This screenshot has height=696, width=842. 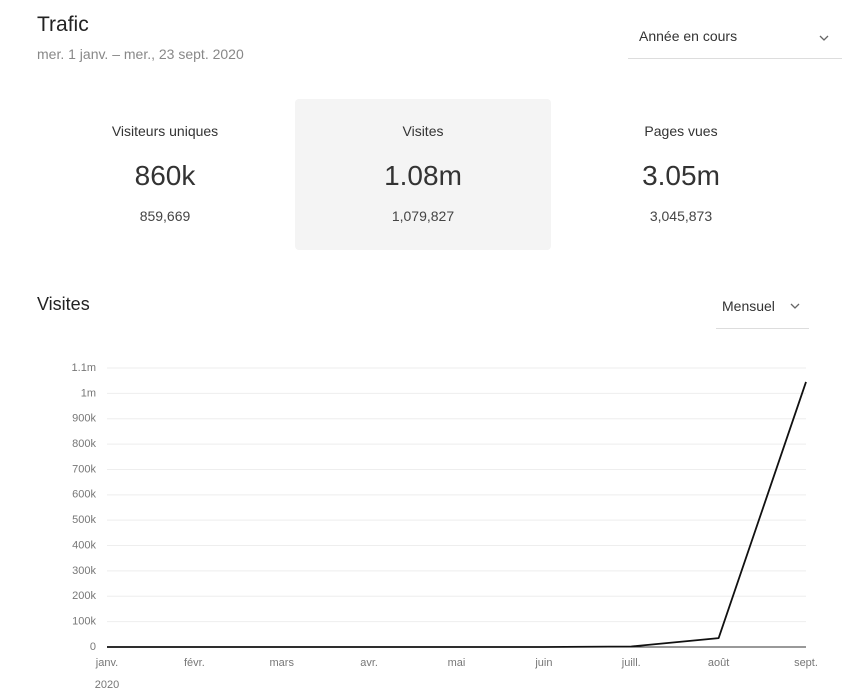 What do you see at coordinates (84, 469) in the screenshot?
I see `y-tick-label: 700k` at bounding box center [84, 469].